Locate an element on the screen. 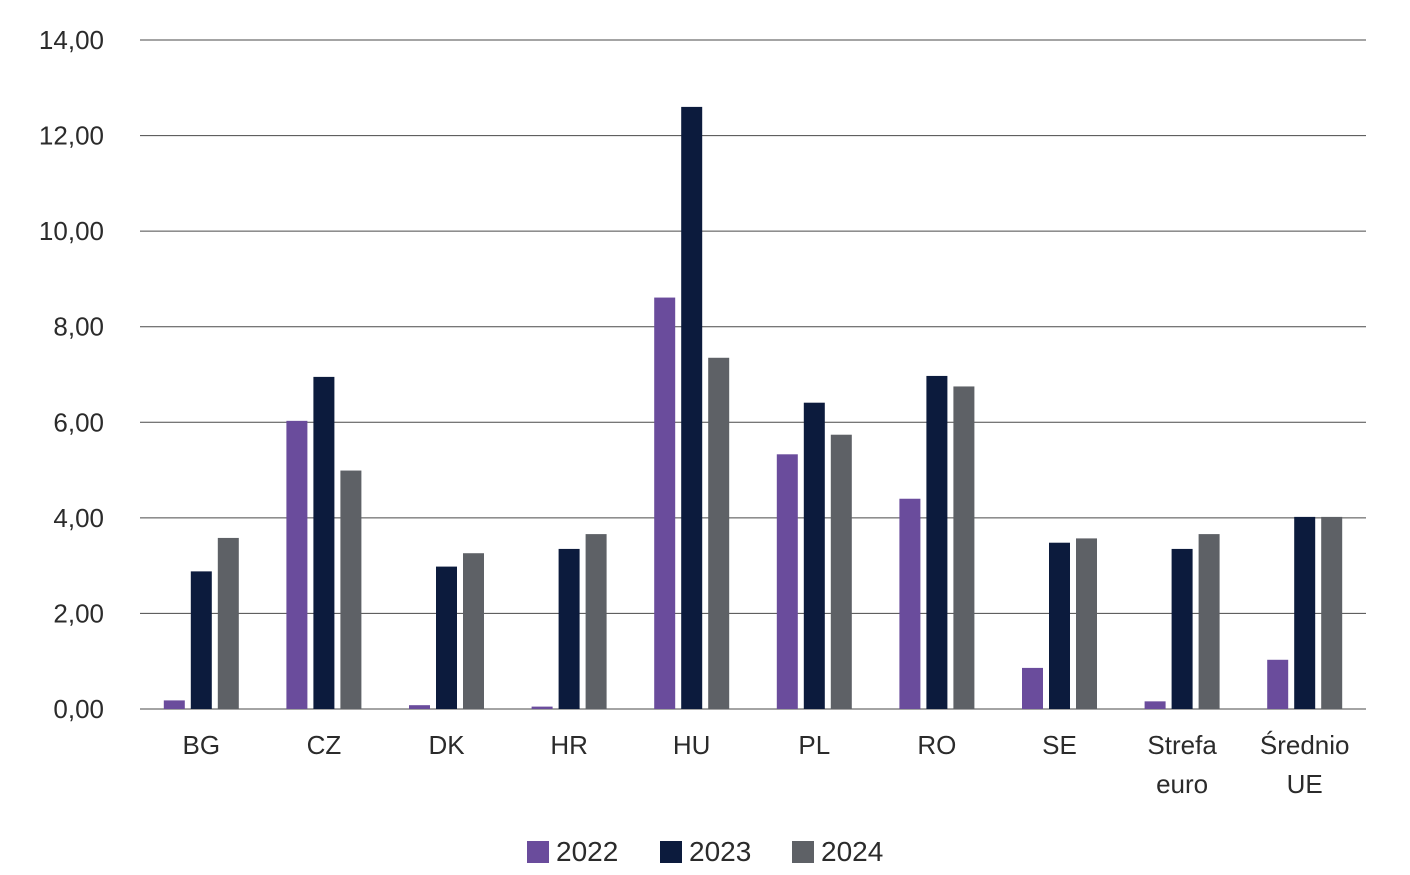  legend-swatch-2022 is located at coordinates (538, 852).